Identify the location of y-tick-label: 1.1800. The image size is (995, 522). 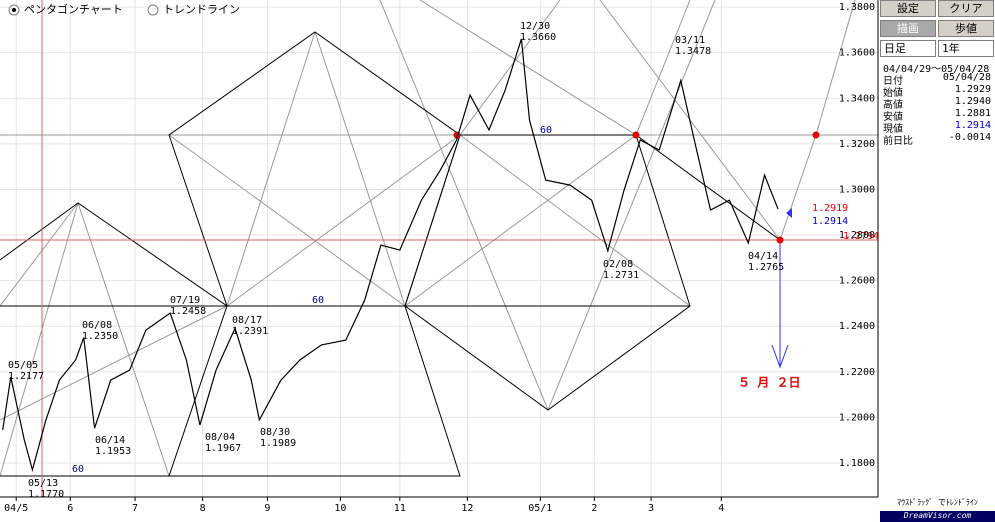
(857, 463).